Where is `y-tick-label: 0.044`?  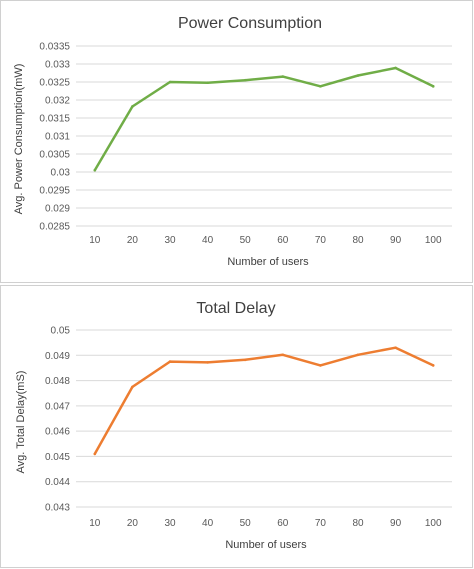
y-tick-label: 0.044 is located at coordinates (57, 482).